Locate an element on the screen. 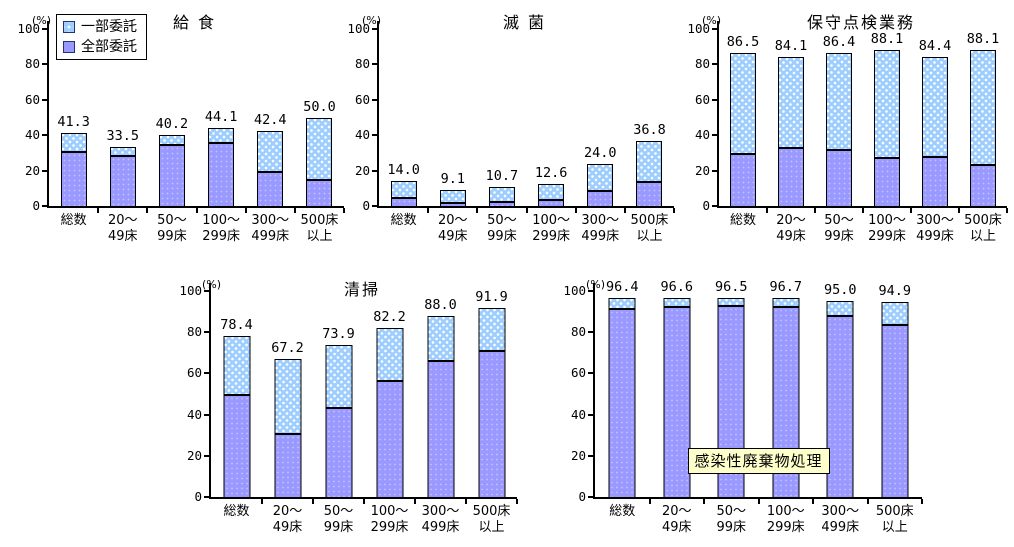 Image resolution: width=1014 pixels, height=547 pixels. category-slot: 10.7 50〜 99床 is located at coordinates (501, 136).